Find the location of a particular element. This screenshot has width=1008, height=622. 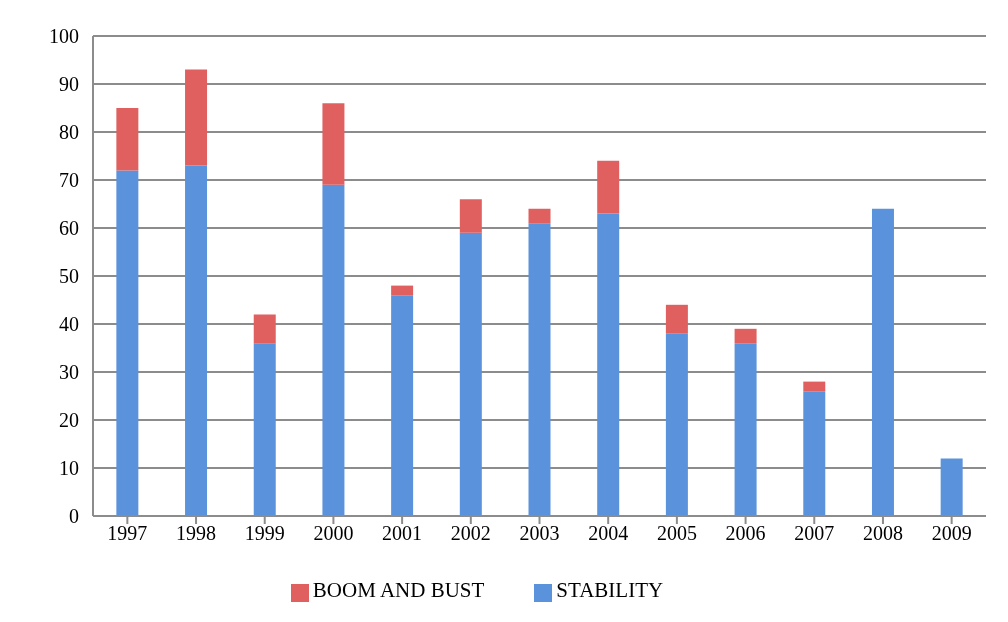

y-tick-label: 80 is located at coordinates (69, 132).